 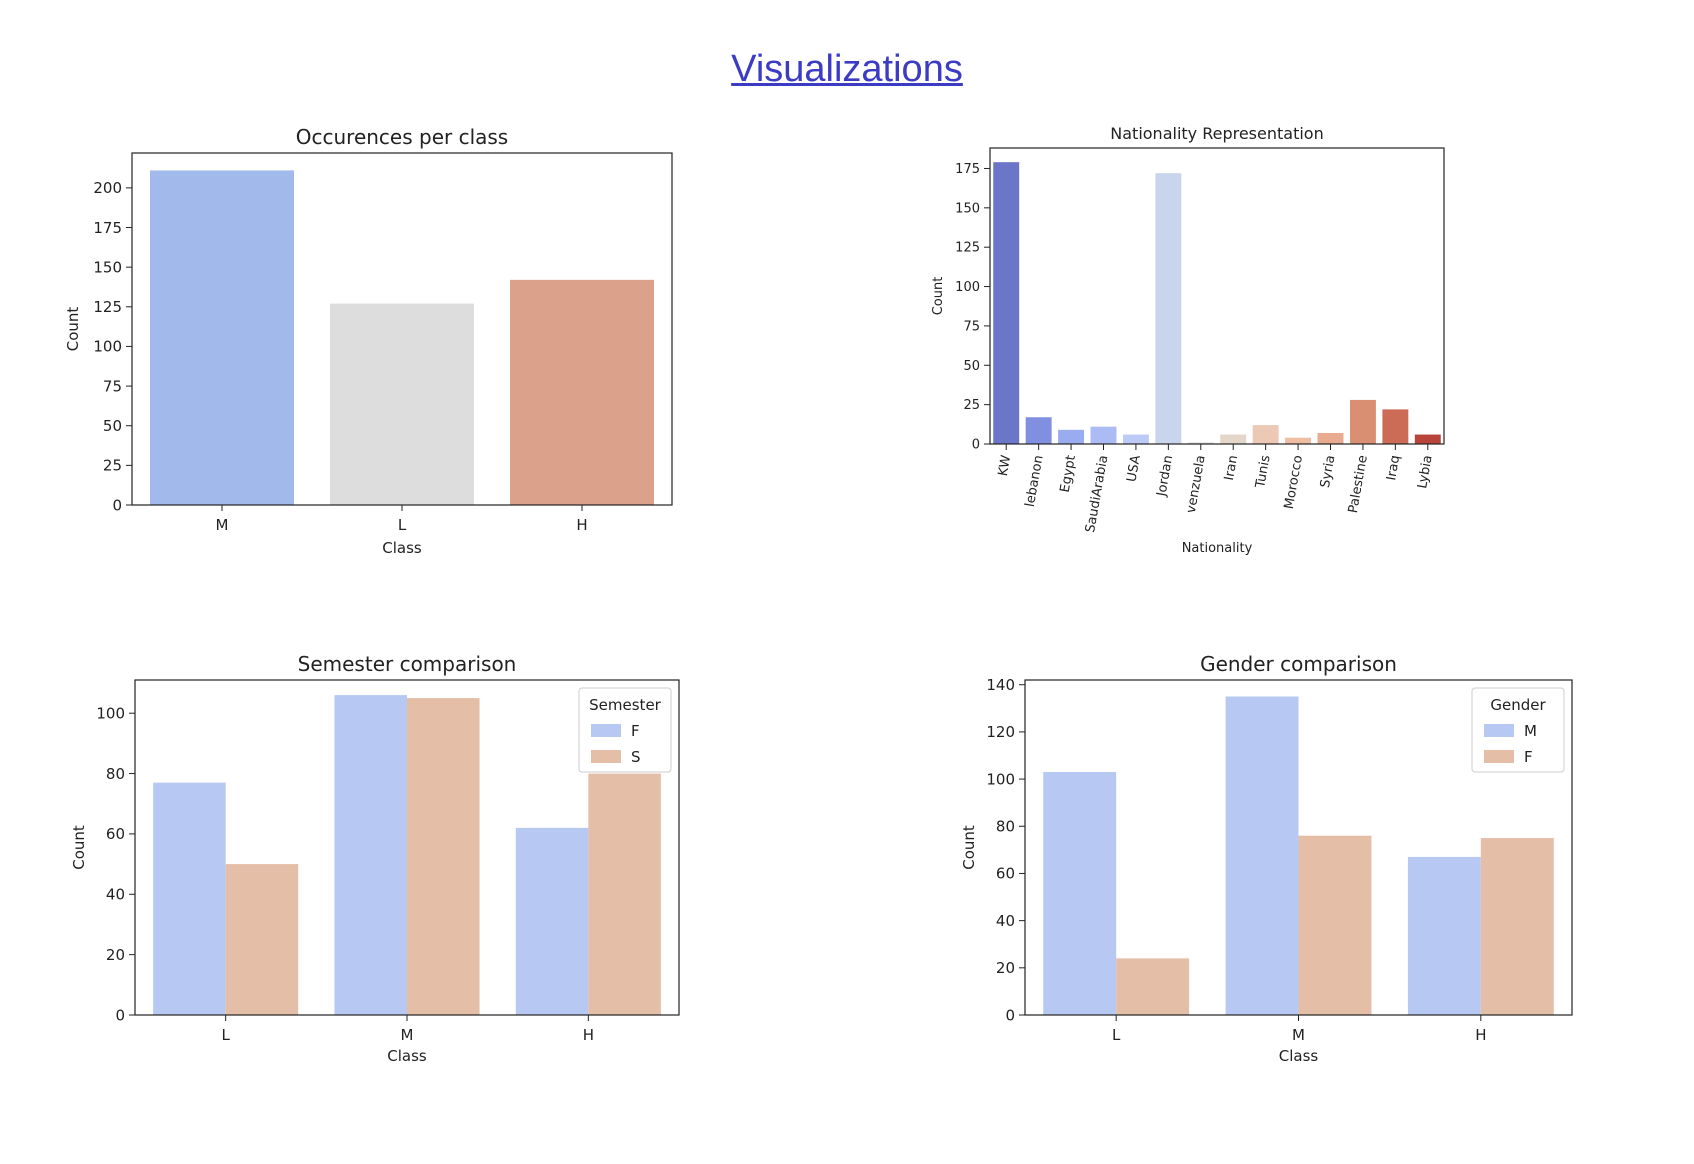 I want to click on page-title-wrap: Visualizations, so click(x=847, y=69).